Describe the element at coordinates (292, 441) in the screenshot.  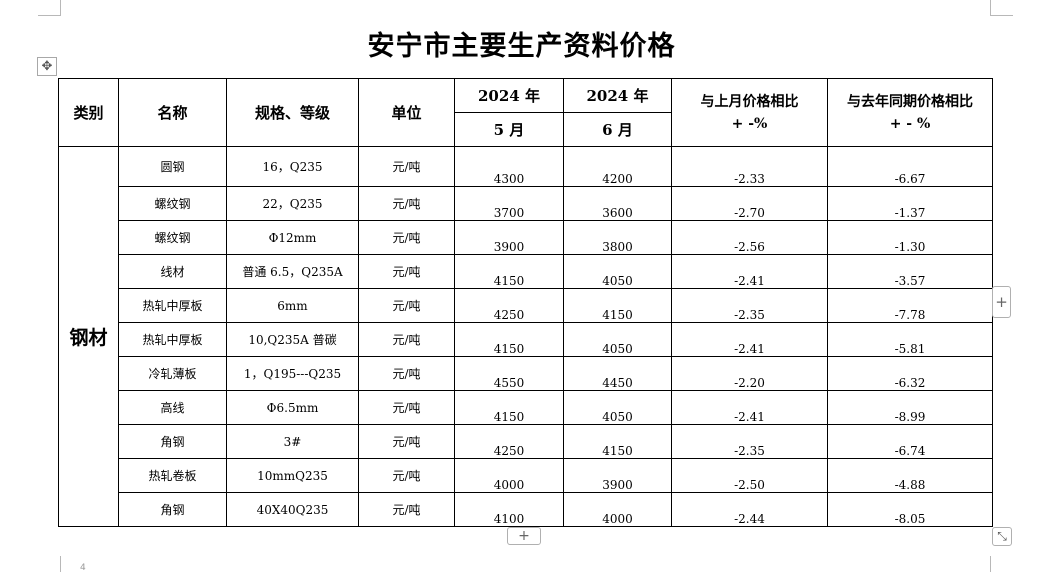
I see `cell-spec: 3#` at that location.